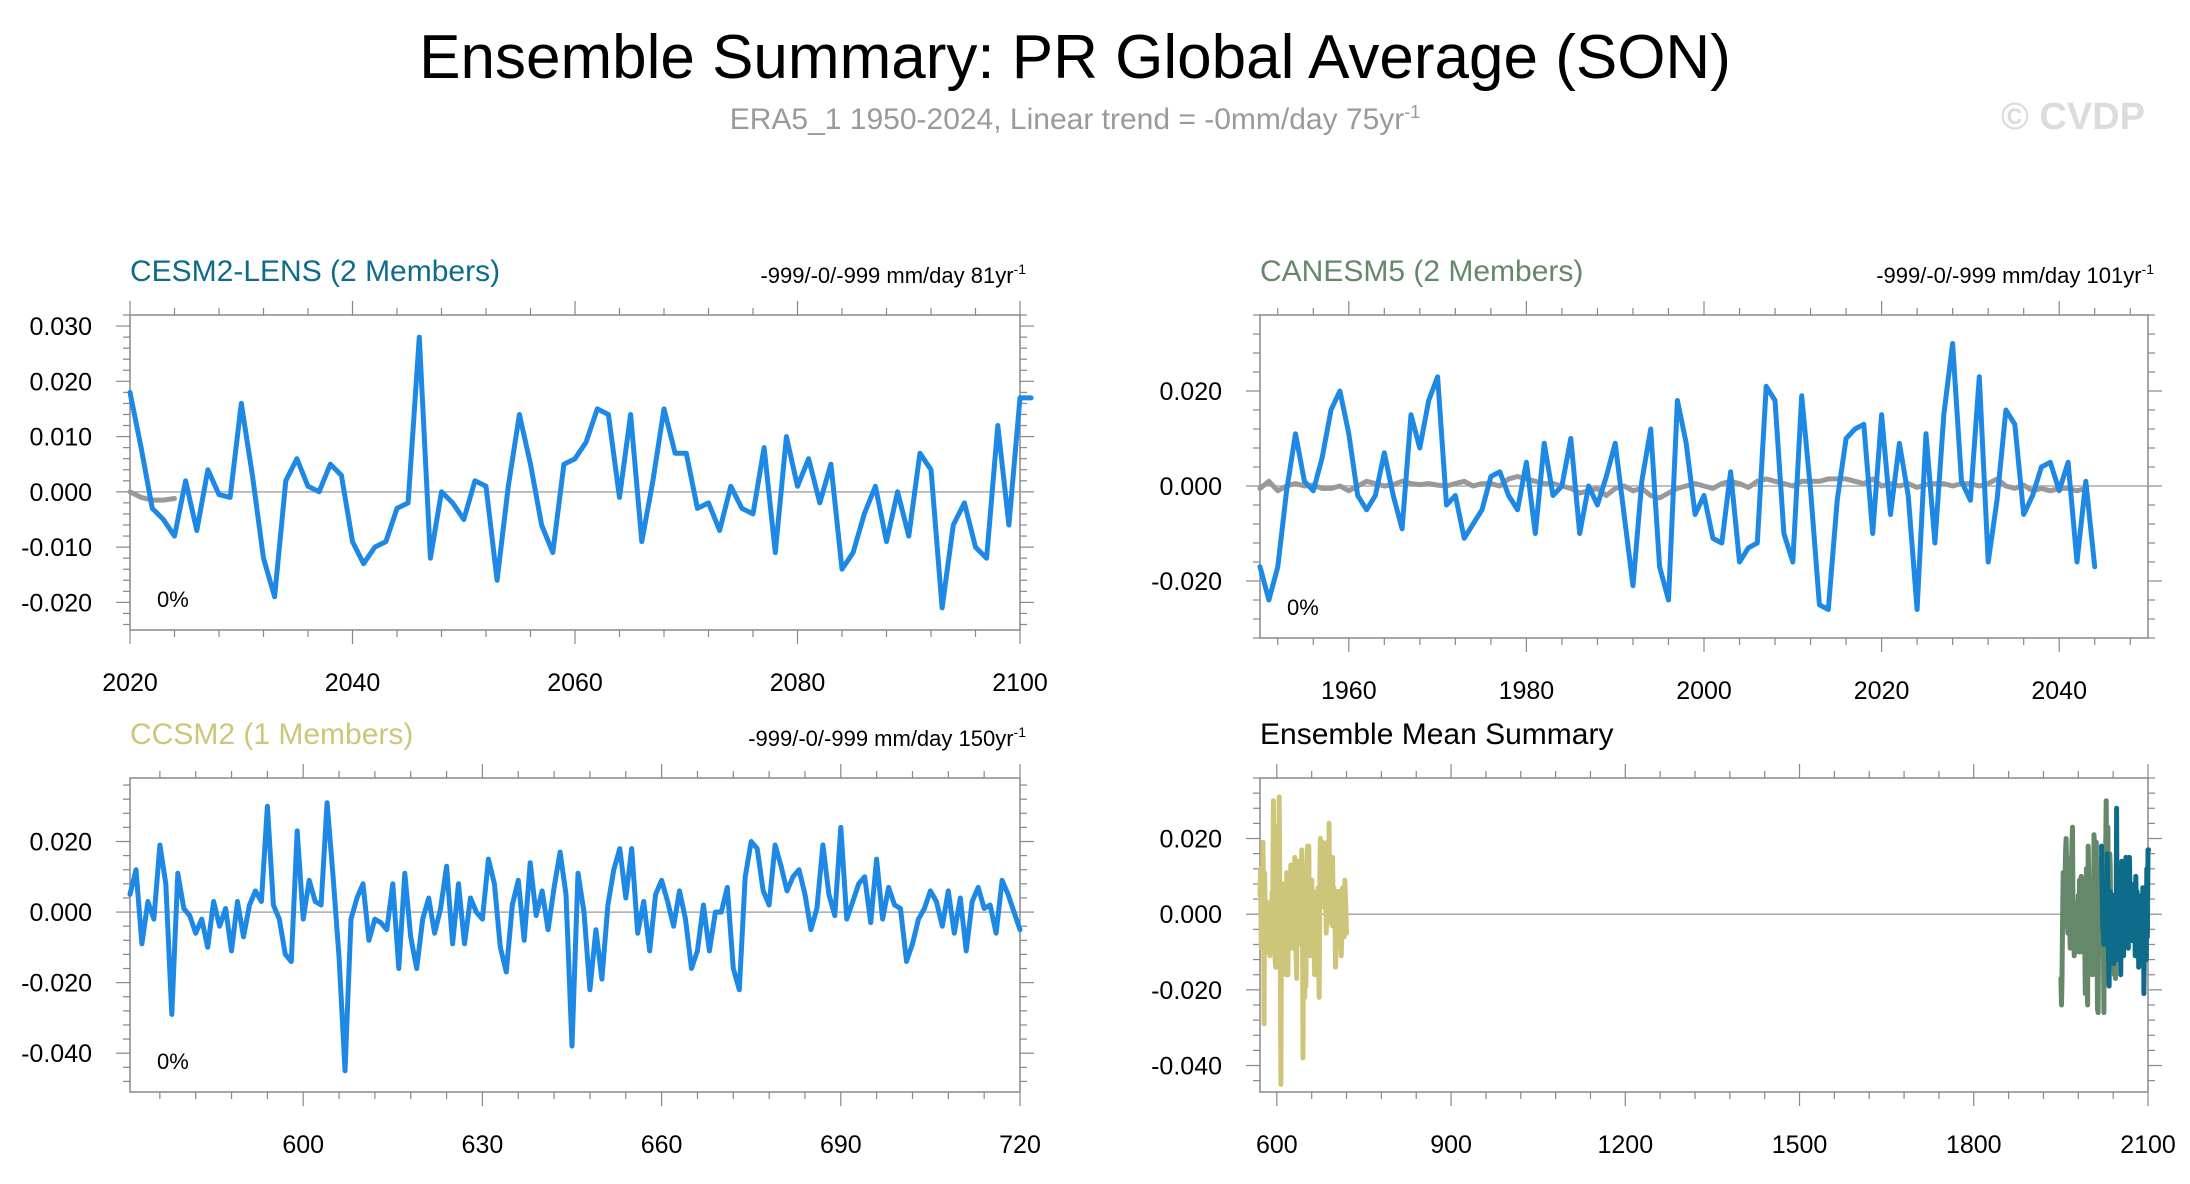  I want to click on x-tick-label: 720, so click(1020, 1145).